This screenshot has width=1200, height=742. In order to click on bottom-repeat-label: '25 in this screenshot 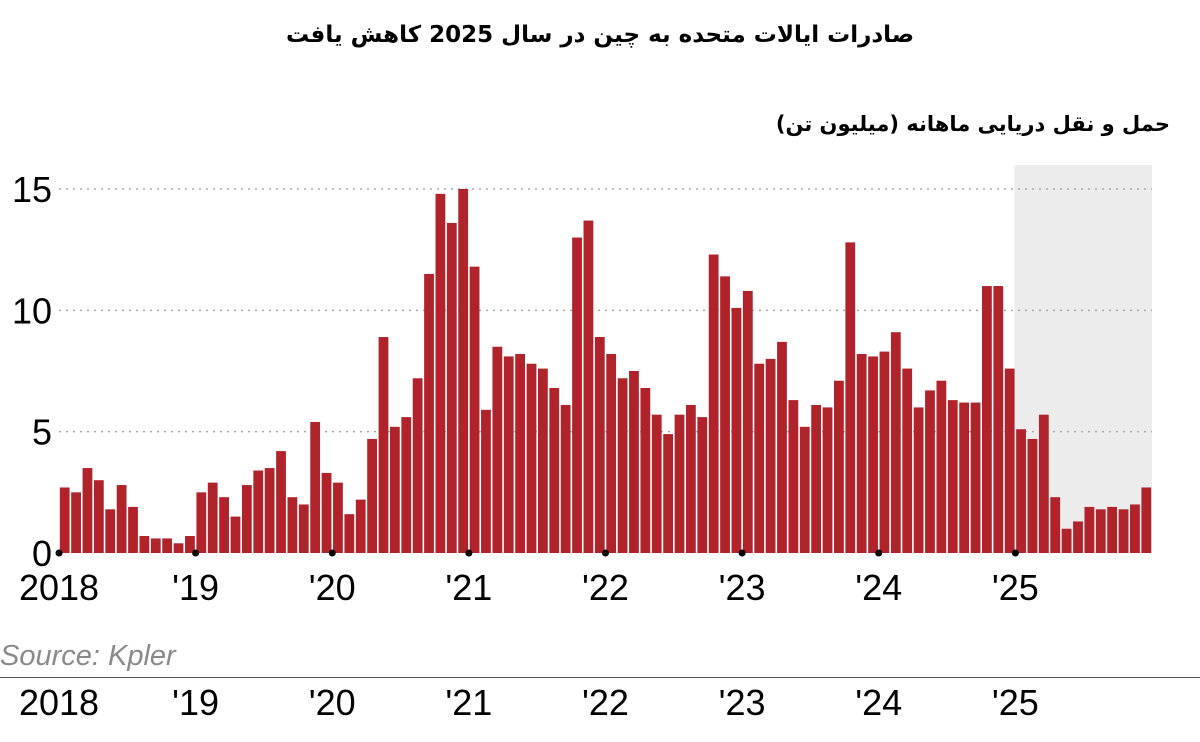, I will do `click(1015, 702)`.